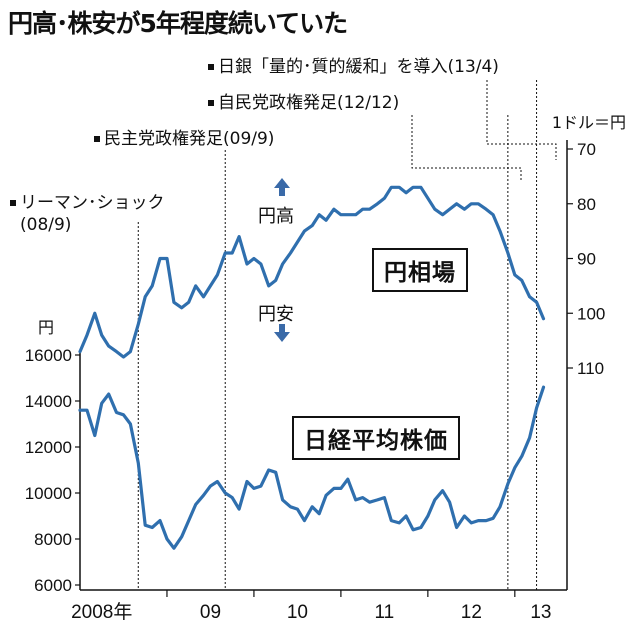 Image resolution: width=630 pixels, height=630 pixels. Describe the element at coordinates (590, 368) in the screenshot. I see `right-tick-label: 110` at that location.